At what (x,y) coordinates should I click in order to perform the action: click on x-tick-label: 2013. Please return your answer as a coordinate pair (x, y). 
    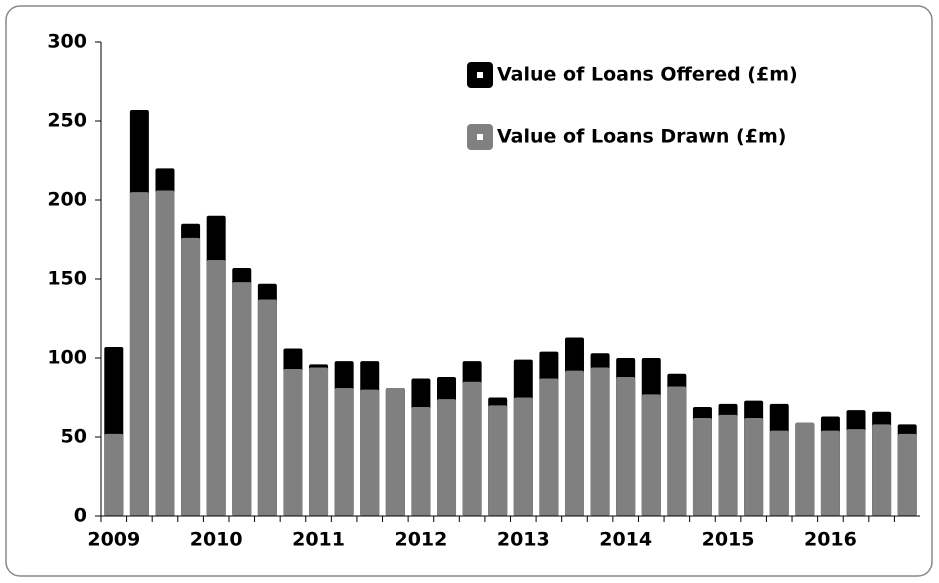
    Looking at the image, I should click on (523, 540).